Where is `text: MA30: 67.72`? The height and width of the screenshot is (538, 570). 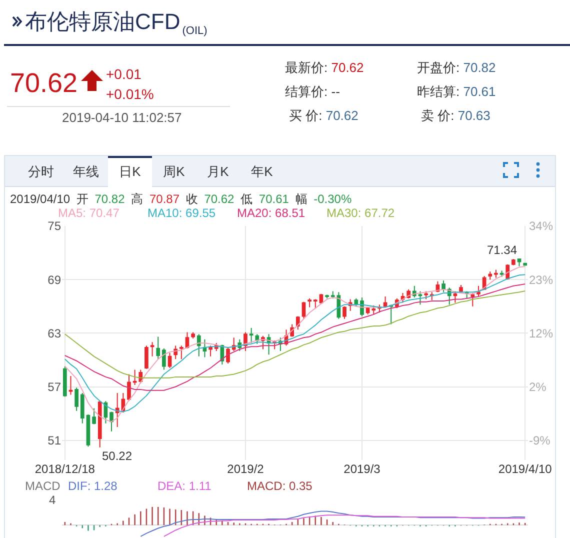 text: MA30: 67.72 is located at coordinates (360, 213).